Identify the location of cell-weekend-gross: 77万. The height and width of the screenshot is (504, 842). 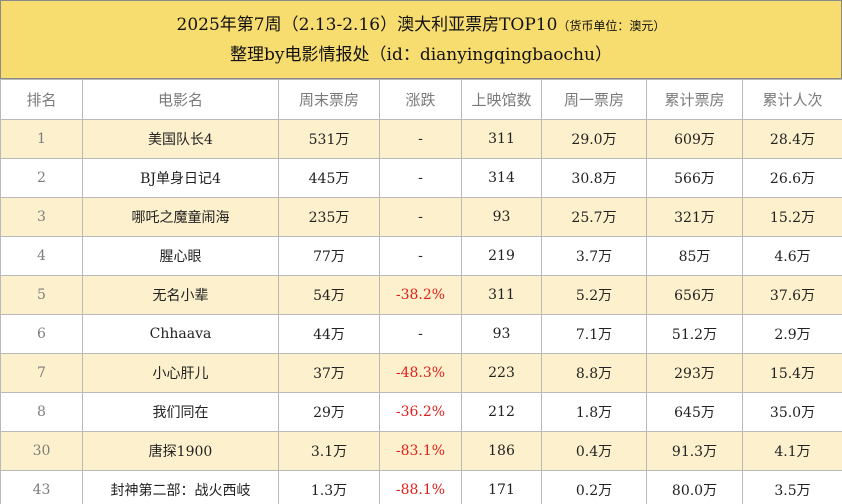
(329, 256).